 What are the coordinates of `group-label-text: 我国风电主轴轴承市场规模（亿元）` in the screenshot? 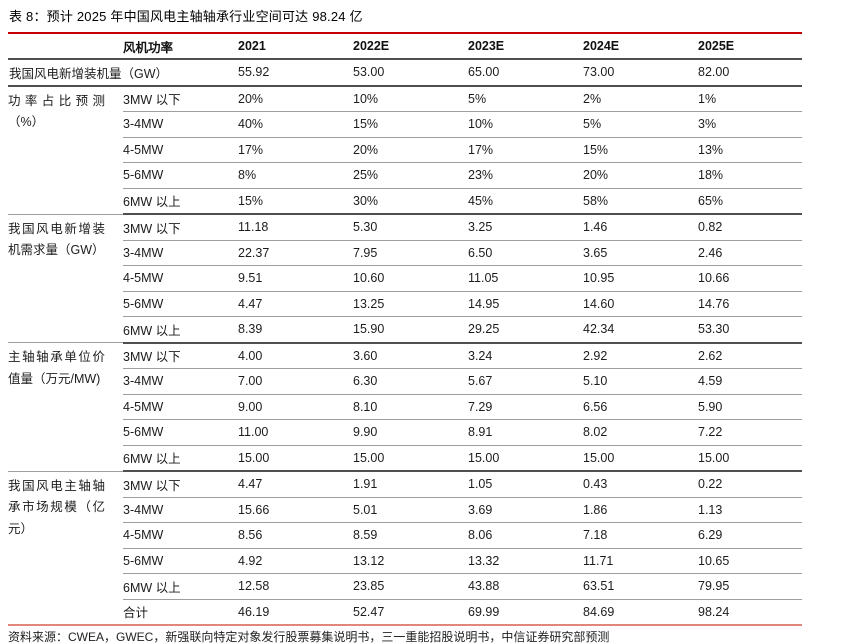 It's located at (56, 507).